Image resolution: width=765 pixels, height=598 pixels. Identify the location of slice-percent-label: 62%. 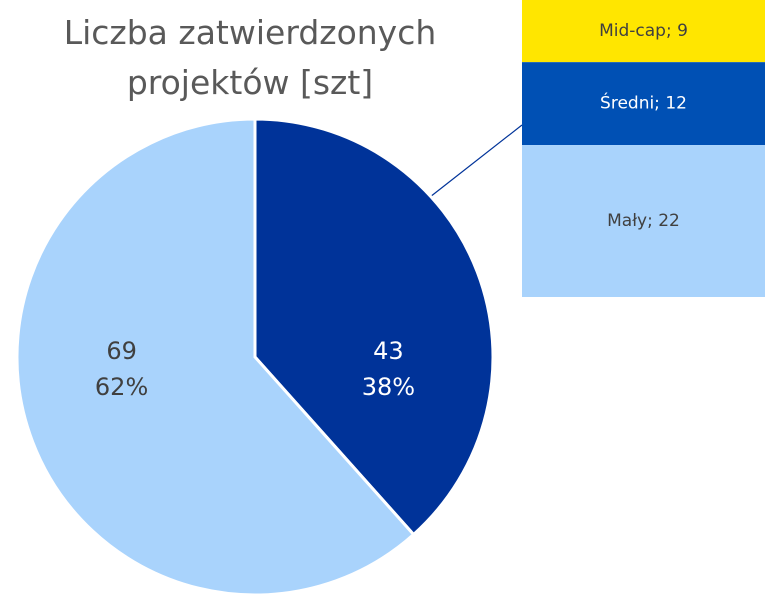
(121, 387).